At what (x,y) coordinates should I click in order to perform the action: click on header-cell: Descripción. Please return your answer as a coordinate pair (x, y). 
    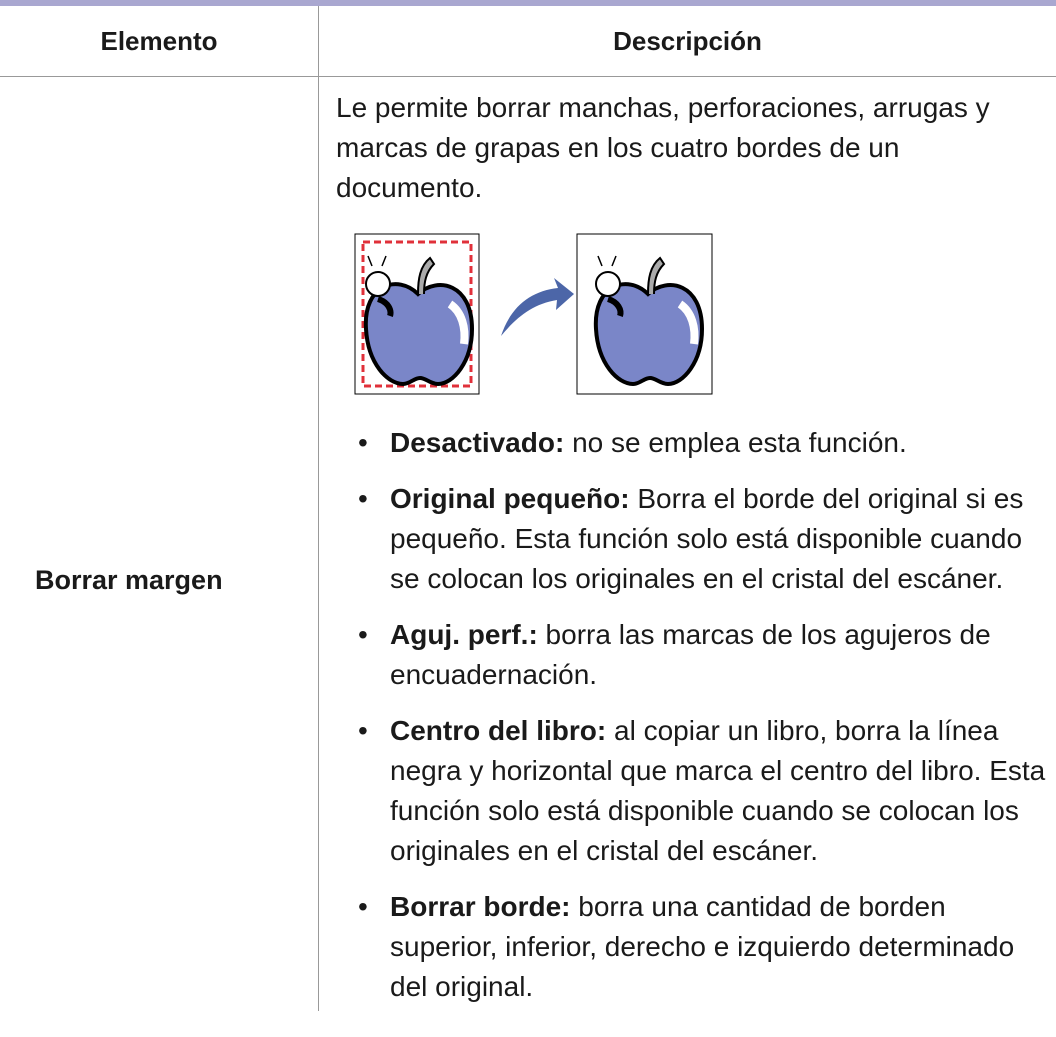
    Looking at the image, I should click on (687, 41).